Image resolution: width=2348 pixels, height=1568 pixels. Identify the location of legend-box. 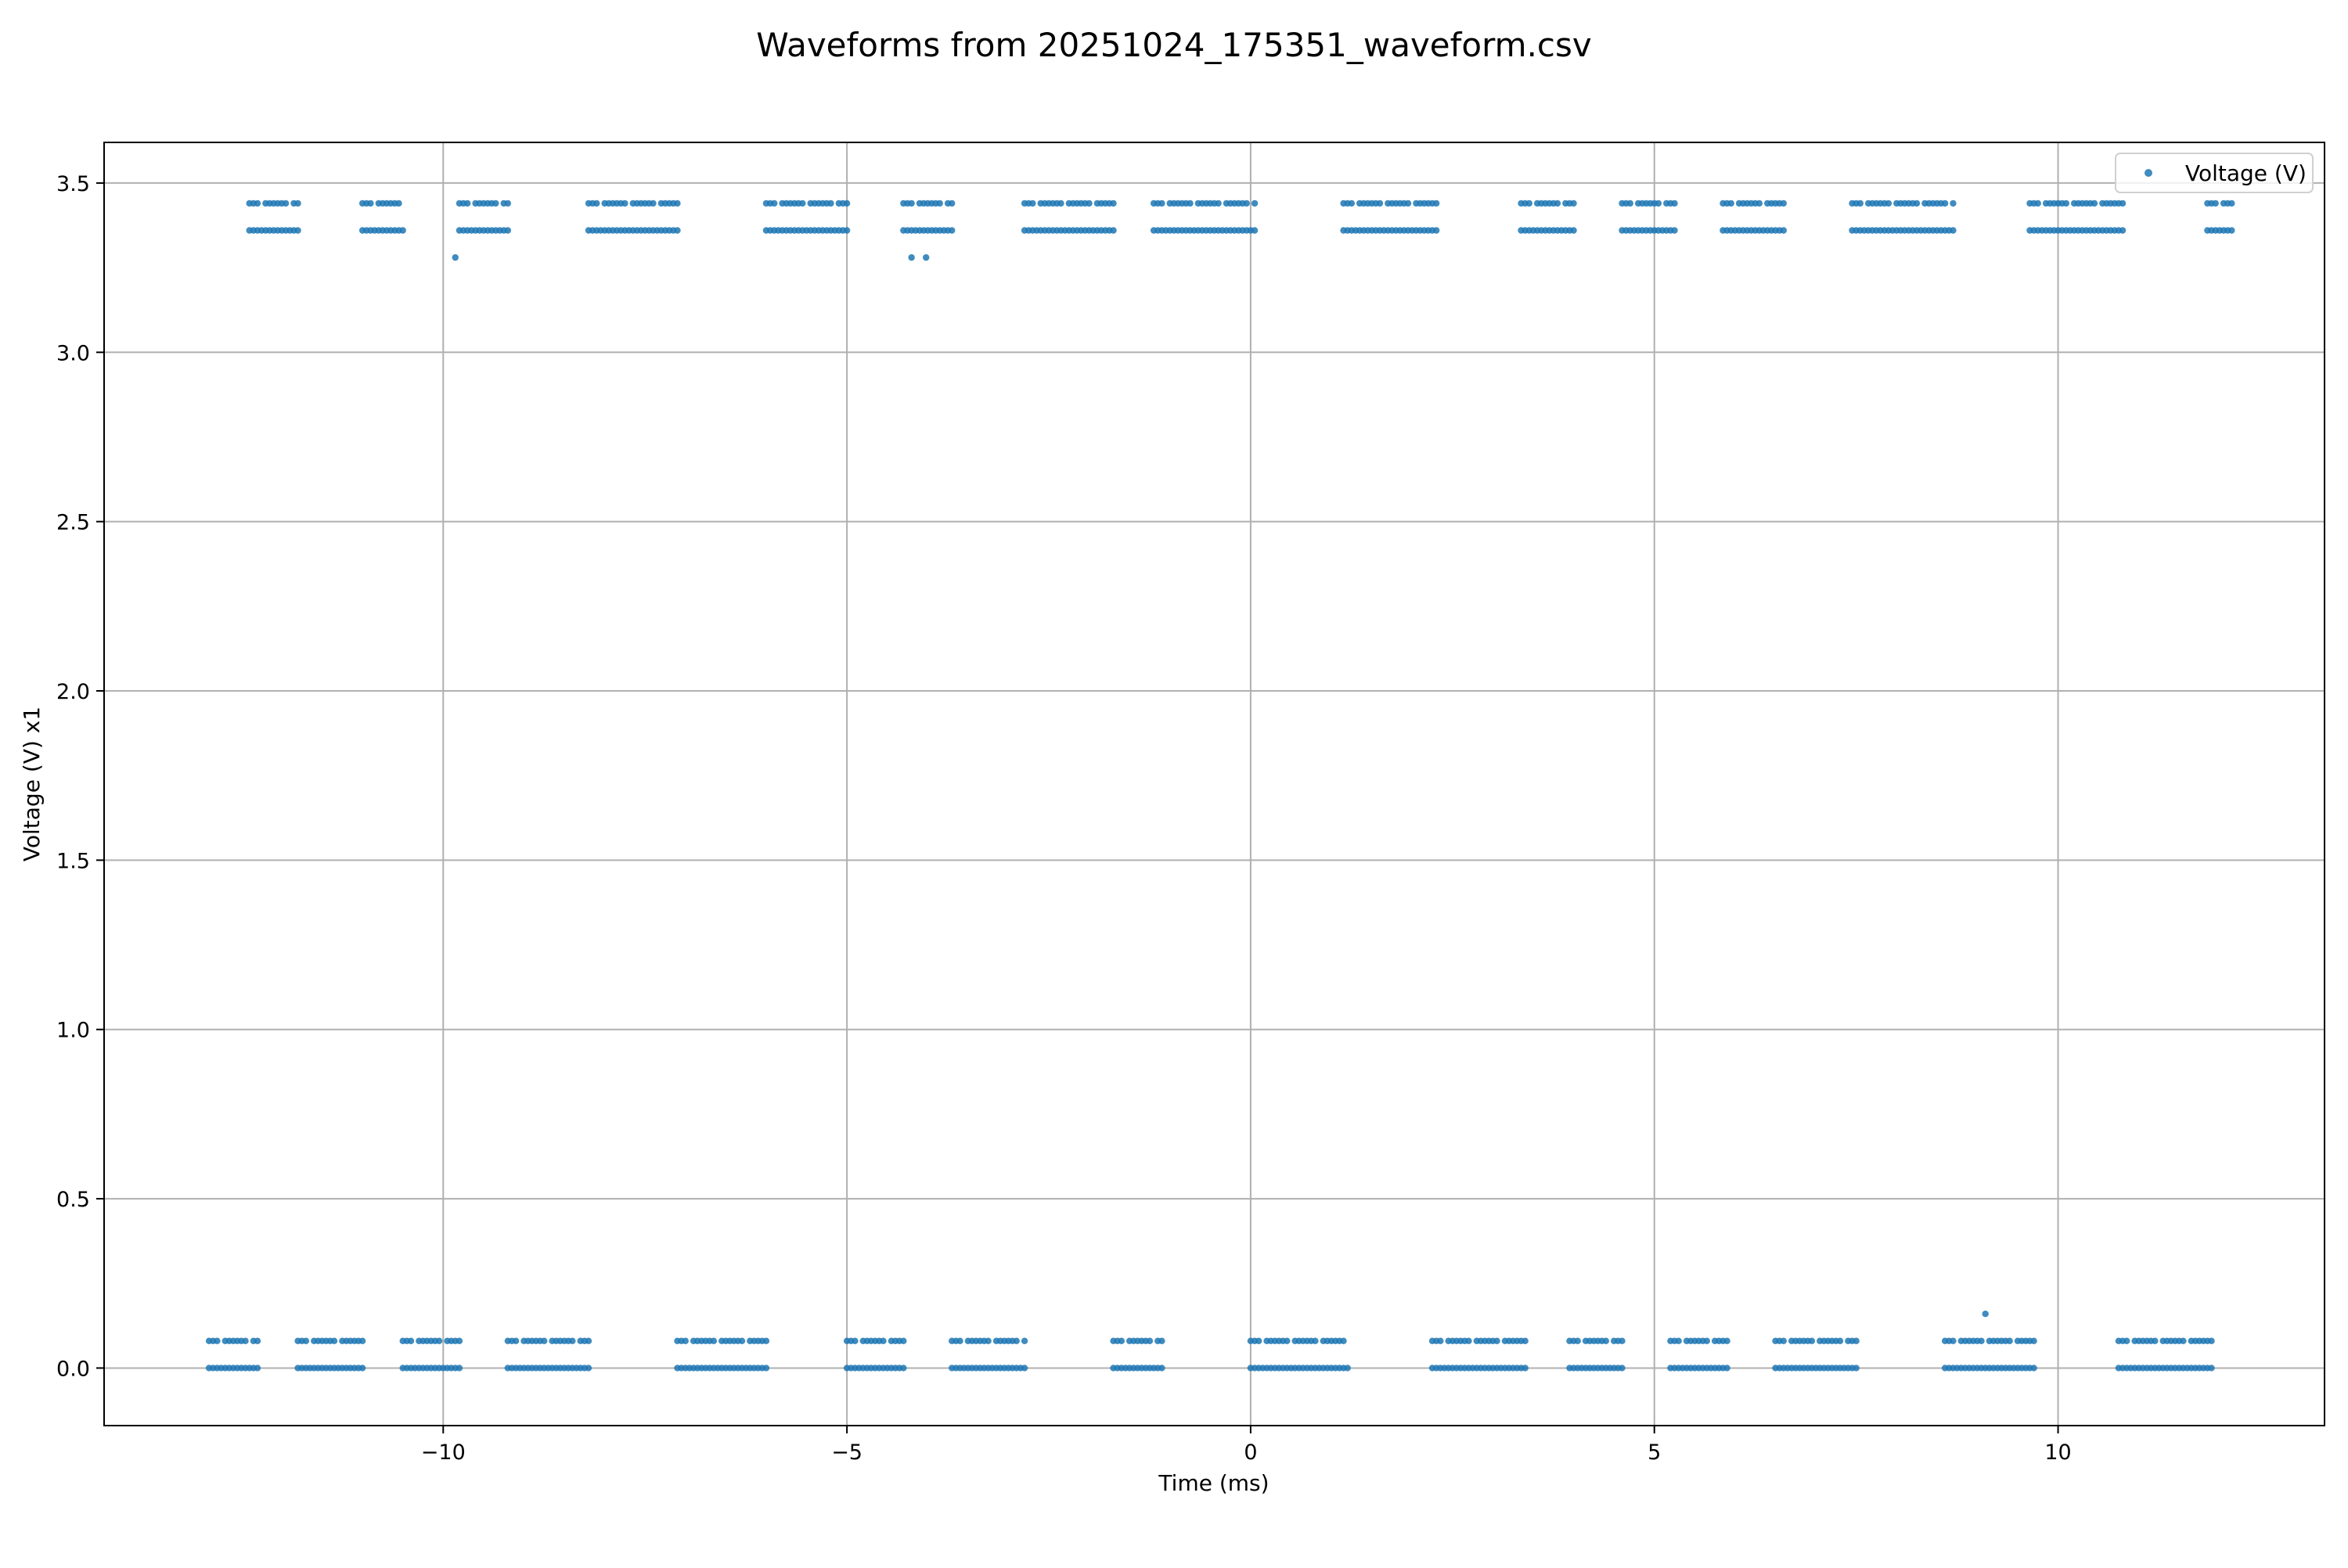
(2214, 173).